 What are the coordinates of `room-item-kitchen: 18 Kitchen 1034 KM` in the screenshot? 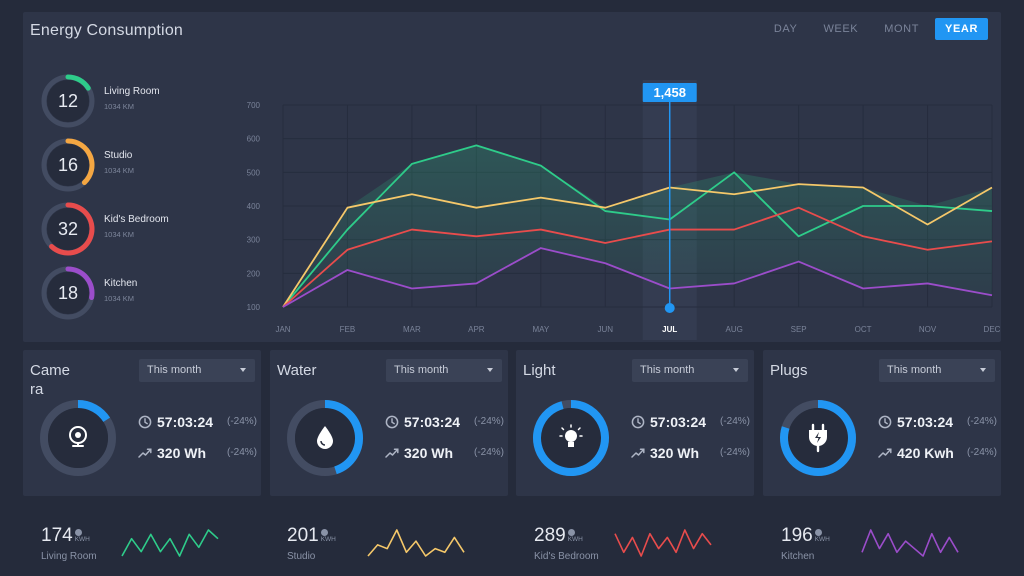 It's located at (131, 298).